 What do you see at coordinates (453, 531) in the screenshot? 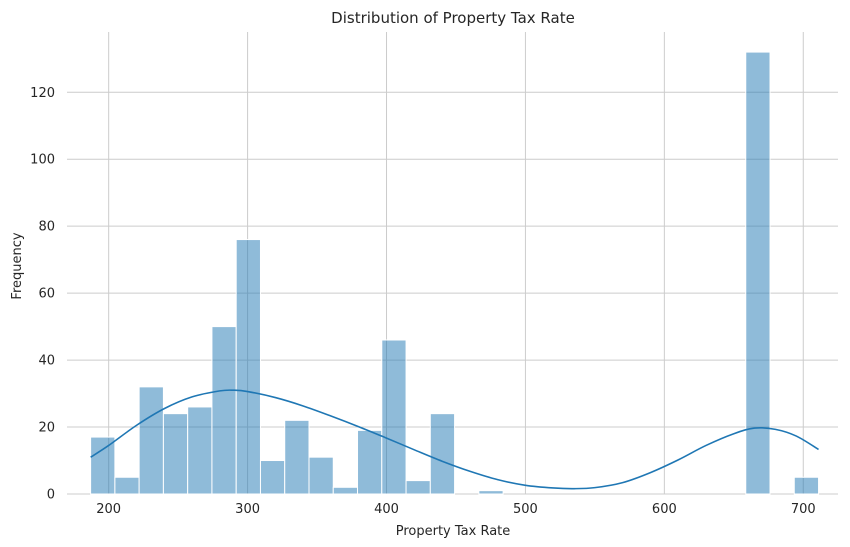
I see `x-axis-label: Property Tax Rate` at bounding box center [453, 531].